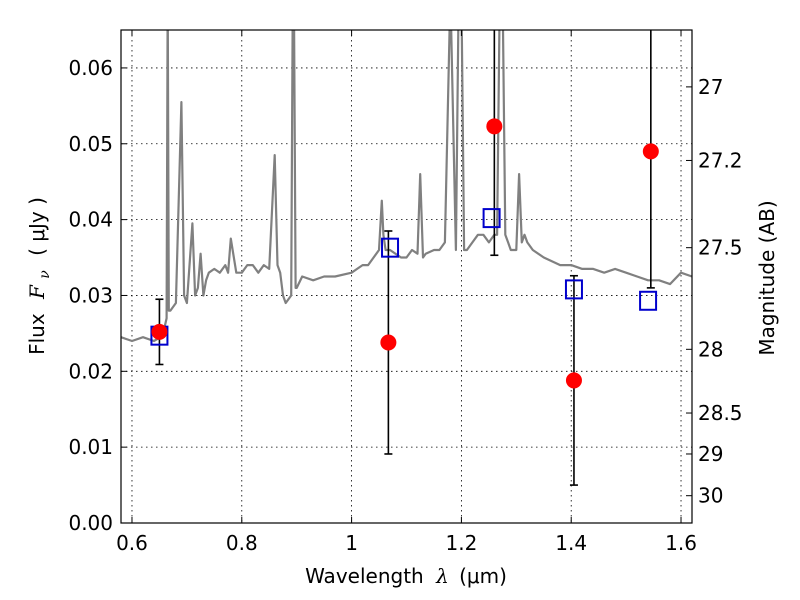  I want to click on x-tick-label: 0.8, so click(242, 543).